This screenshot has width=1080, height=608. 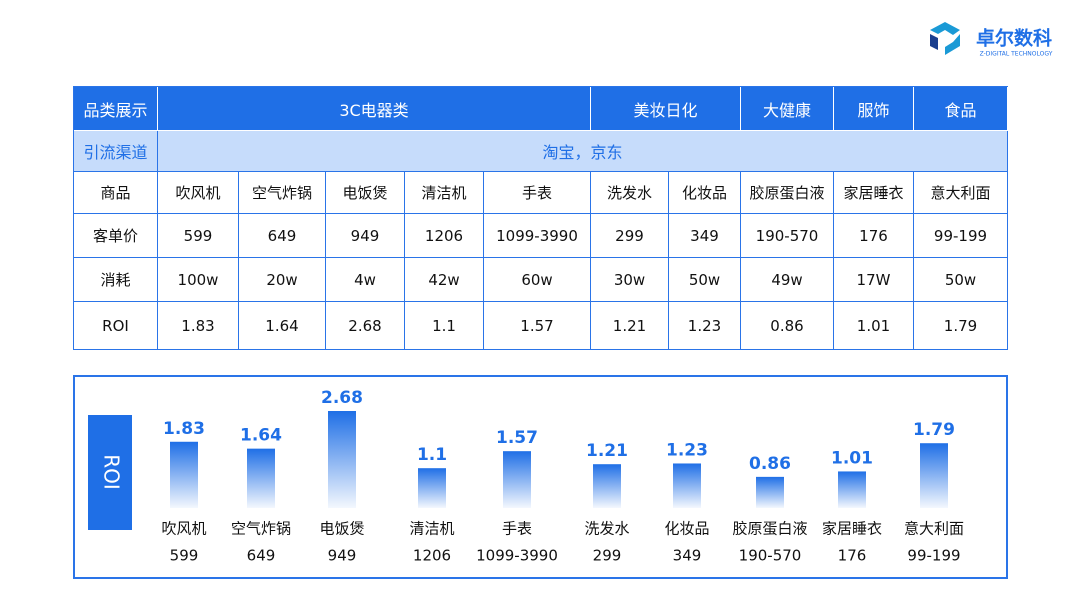 I want to click on chart-title: ROI, so click(x=112, y=472).